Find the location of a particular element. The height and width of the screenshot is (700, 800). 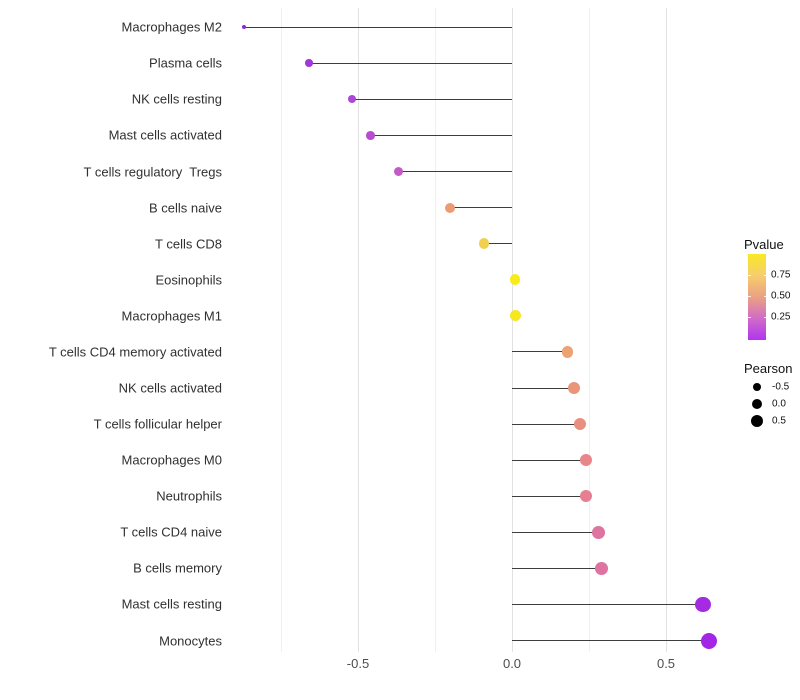

category-label: Eosinophils is located at coordinates (189, 280).